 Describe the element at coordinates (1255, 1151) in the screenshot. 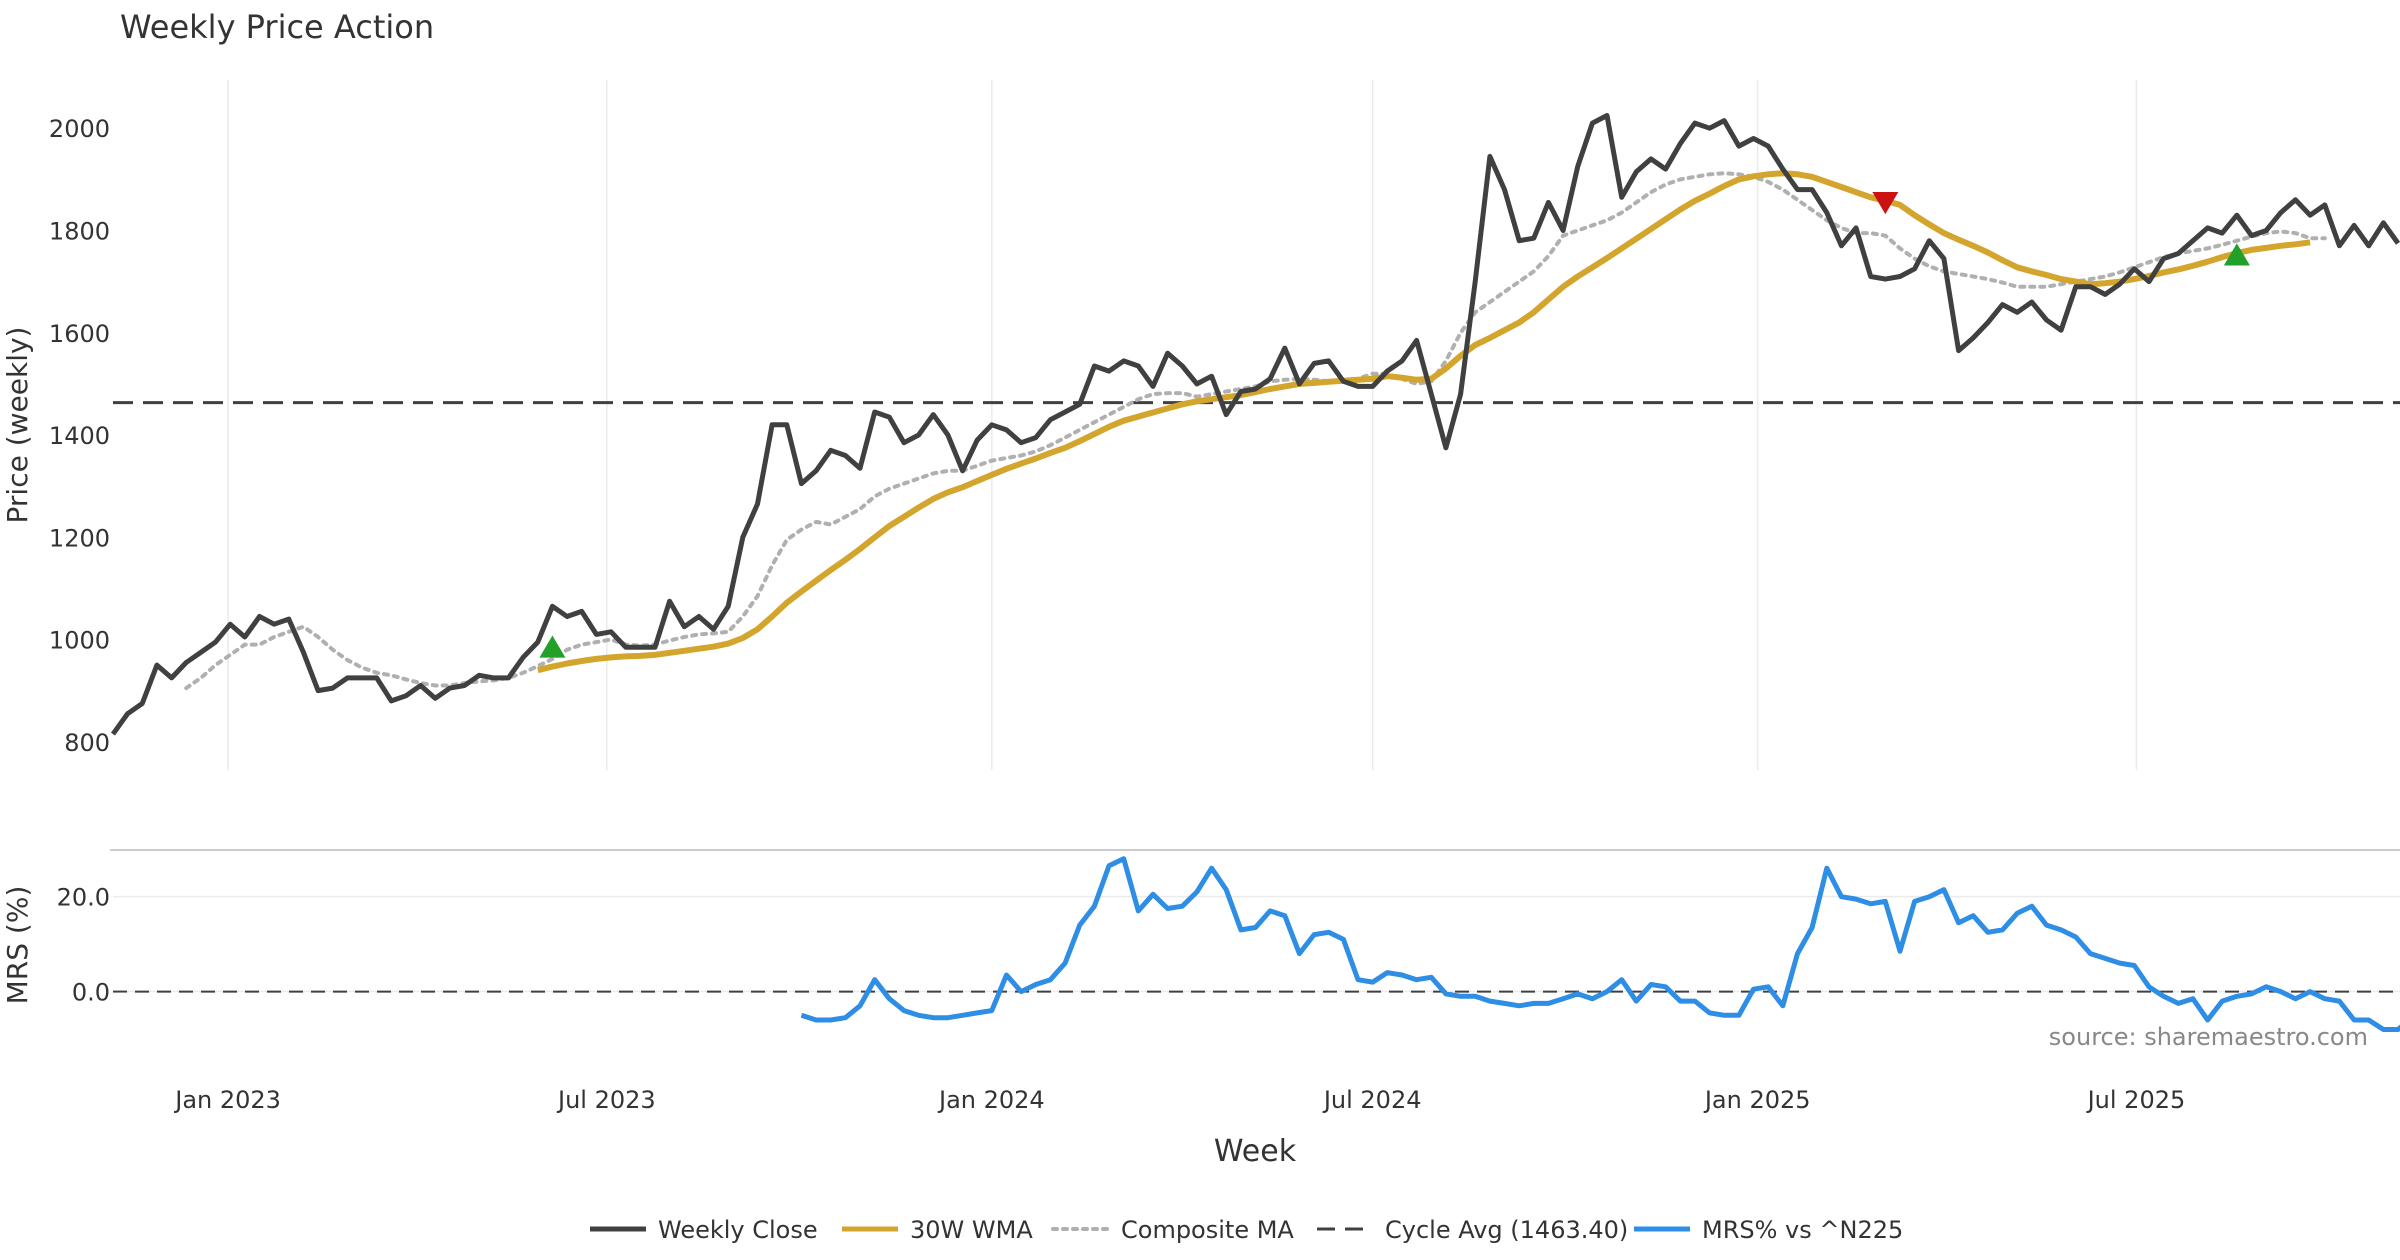

I see `x-axis-label: Week` at that location.